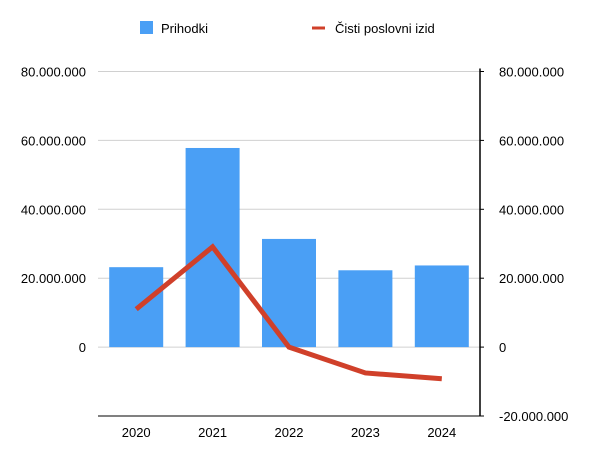 This screenshot has height=465, width=600. What do you see at coordinates (289, 293) in the screenshot?
I see `bar-2022` at bounding box center [289, 293].